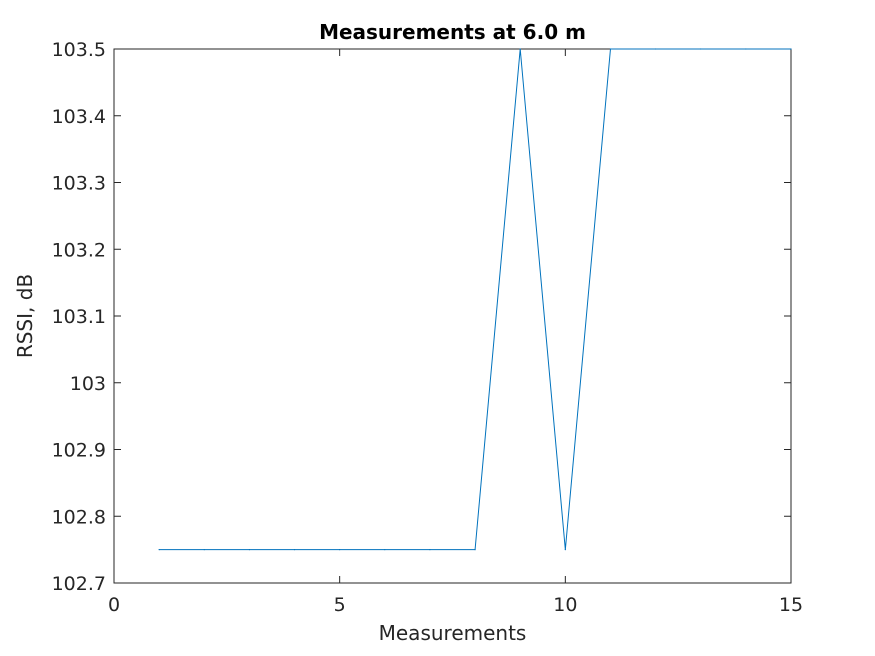  I want to click on y-tick-label: 103.2, so click(79, 250).